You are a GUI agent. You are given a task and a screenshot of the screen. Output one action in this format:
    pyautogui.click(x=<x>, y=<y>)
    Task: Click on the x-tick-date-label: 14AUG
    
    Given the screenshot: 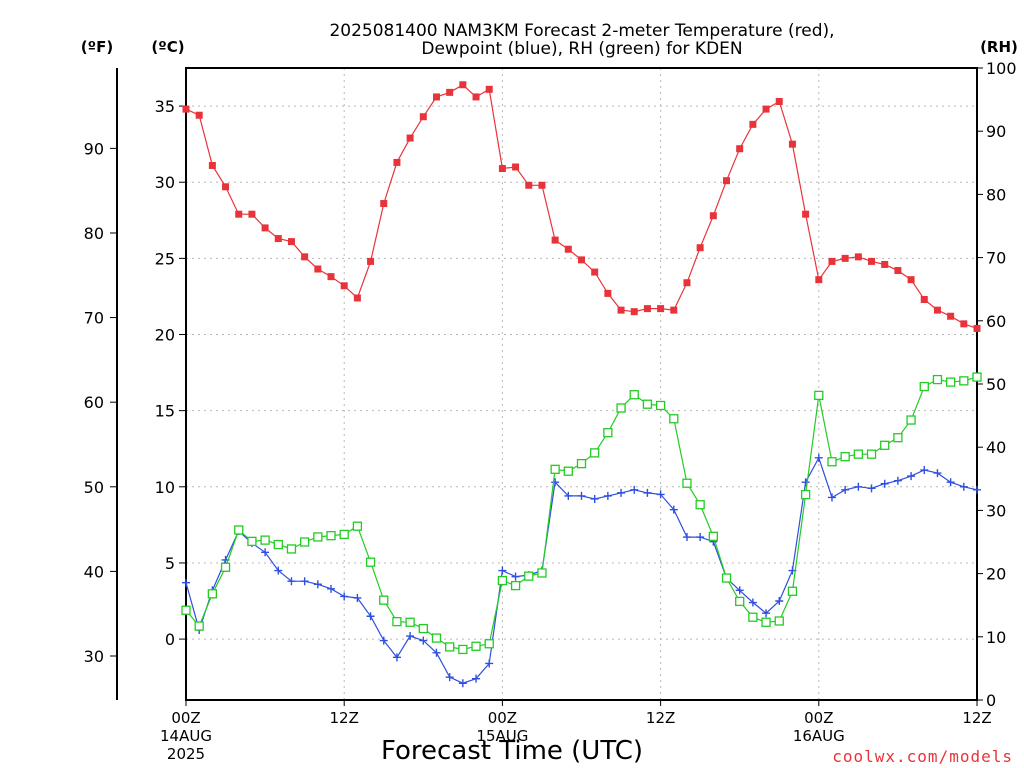 What is the action you would take?
    pyautogui.click(x=186, y=736)
    